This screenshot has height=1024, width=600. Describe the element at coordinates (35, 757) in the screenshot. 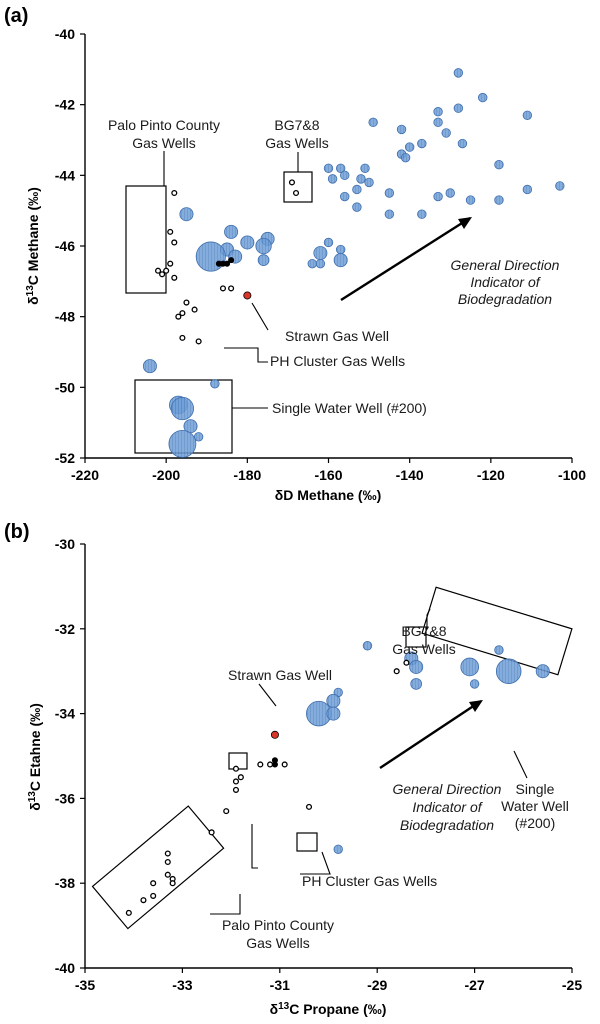

I see `y-axis-title-b: δ13C Etahne (‰)` at that location.